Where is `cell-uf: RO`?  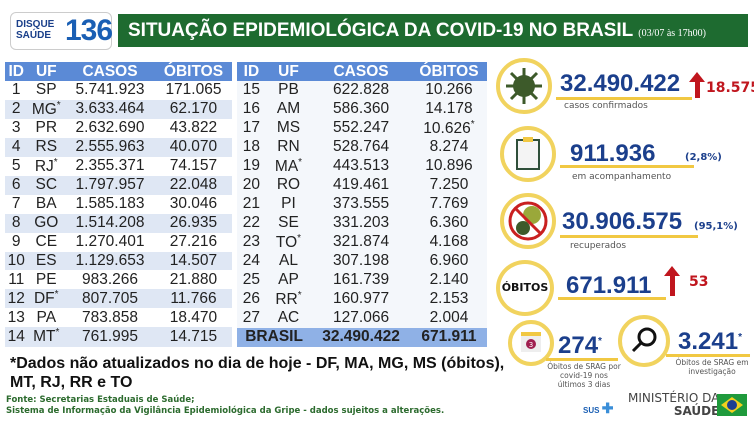
cell-uf: RO is located at coordinates (288, 185).